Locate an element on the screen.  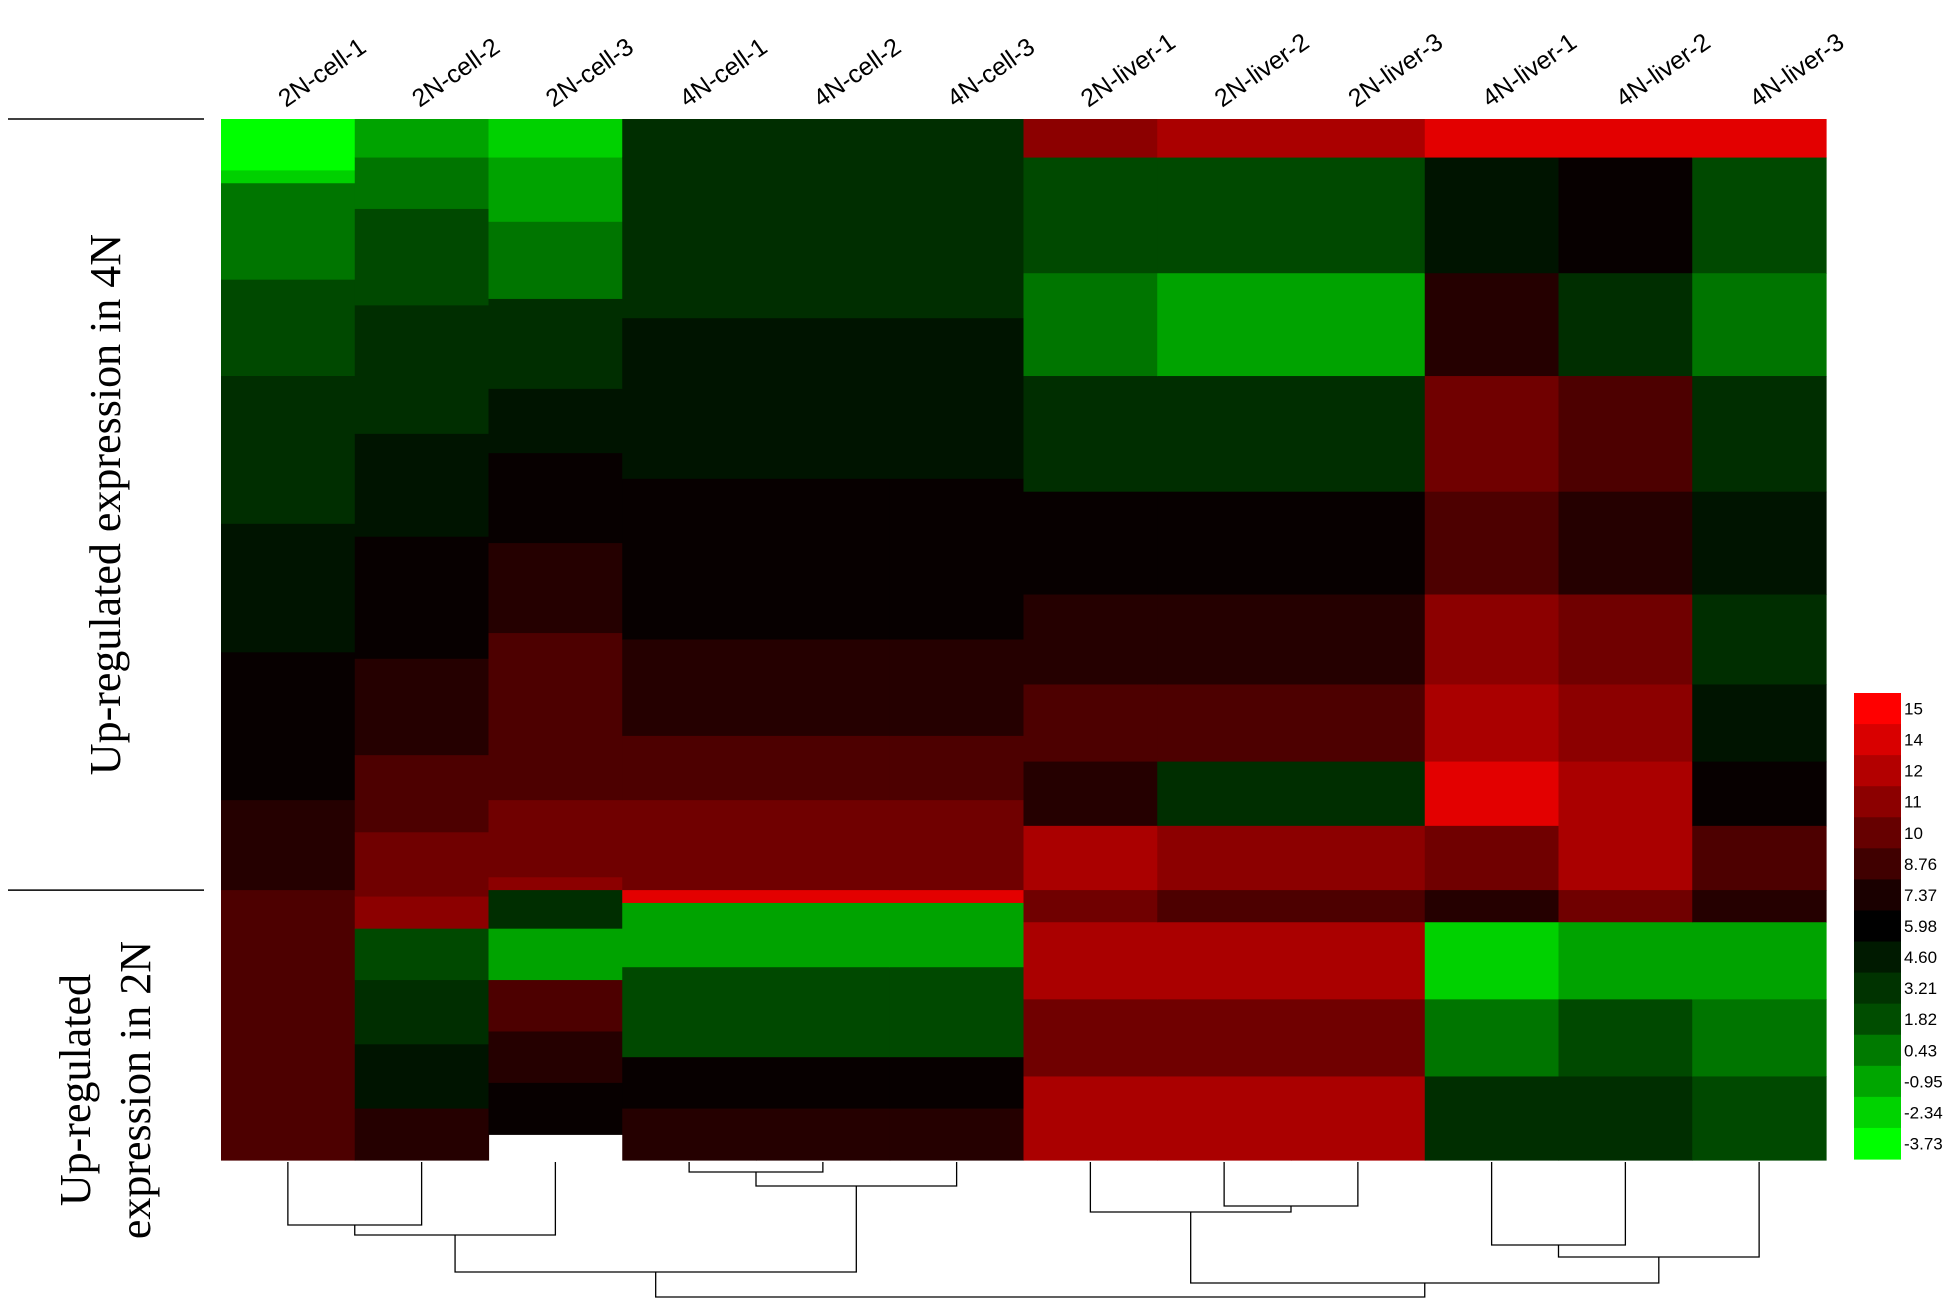
legend-tick-label: 11 is located at coordinates (1913, 802).